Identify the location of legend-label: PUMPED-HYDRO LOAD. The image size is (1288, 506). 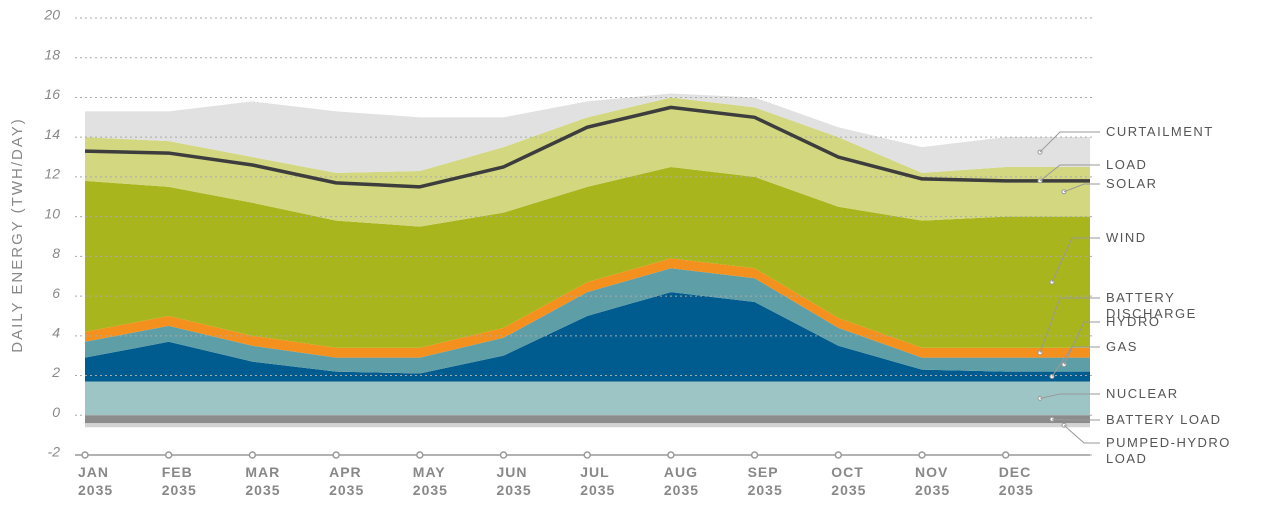
(1168, 450).